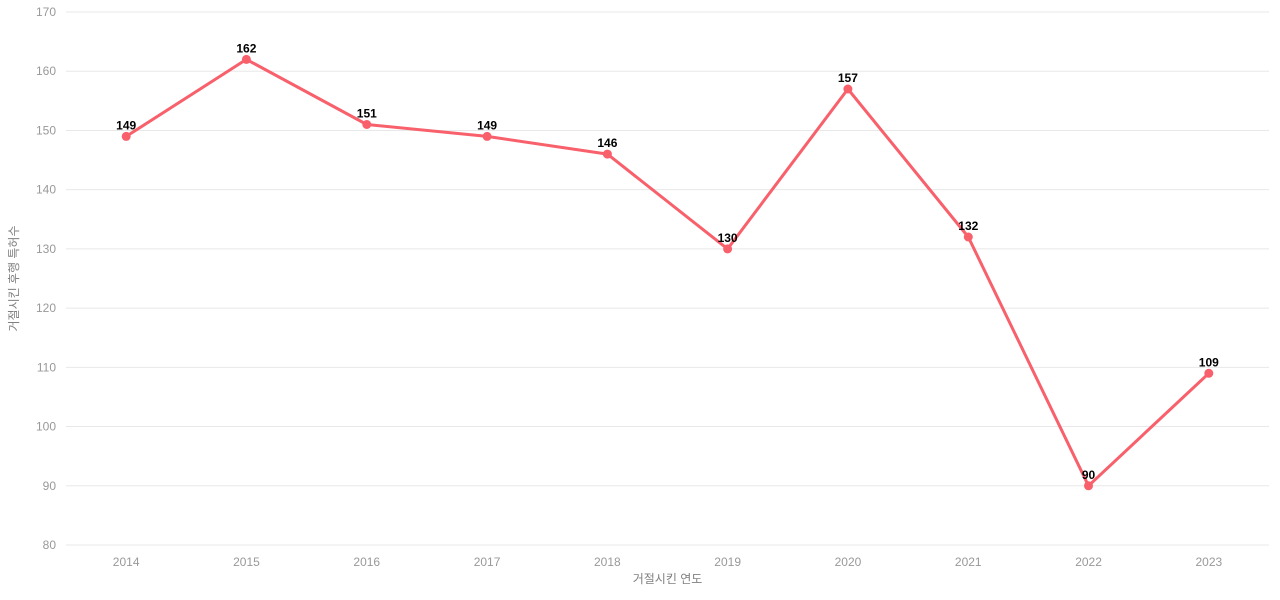  What do you see at coordinates (1209, 373) in the screenshot?
I see `data-point-2023` at bounding box center [1209, 373].